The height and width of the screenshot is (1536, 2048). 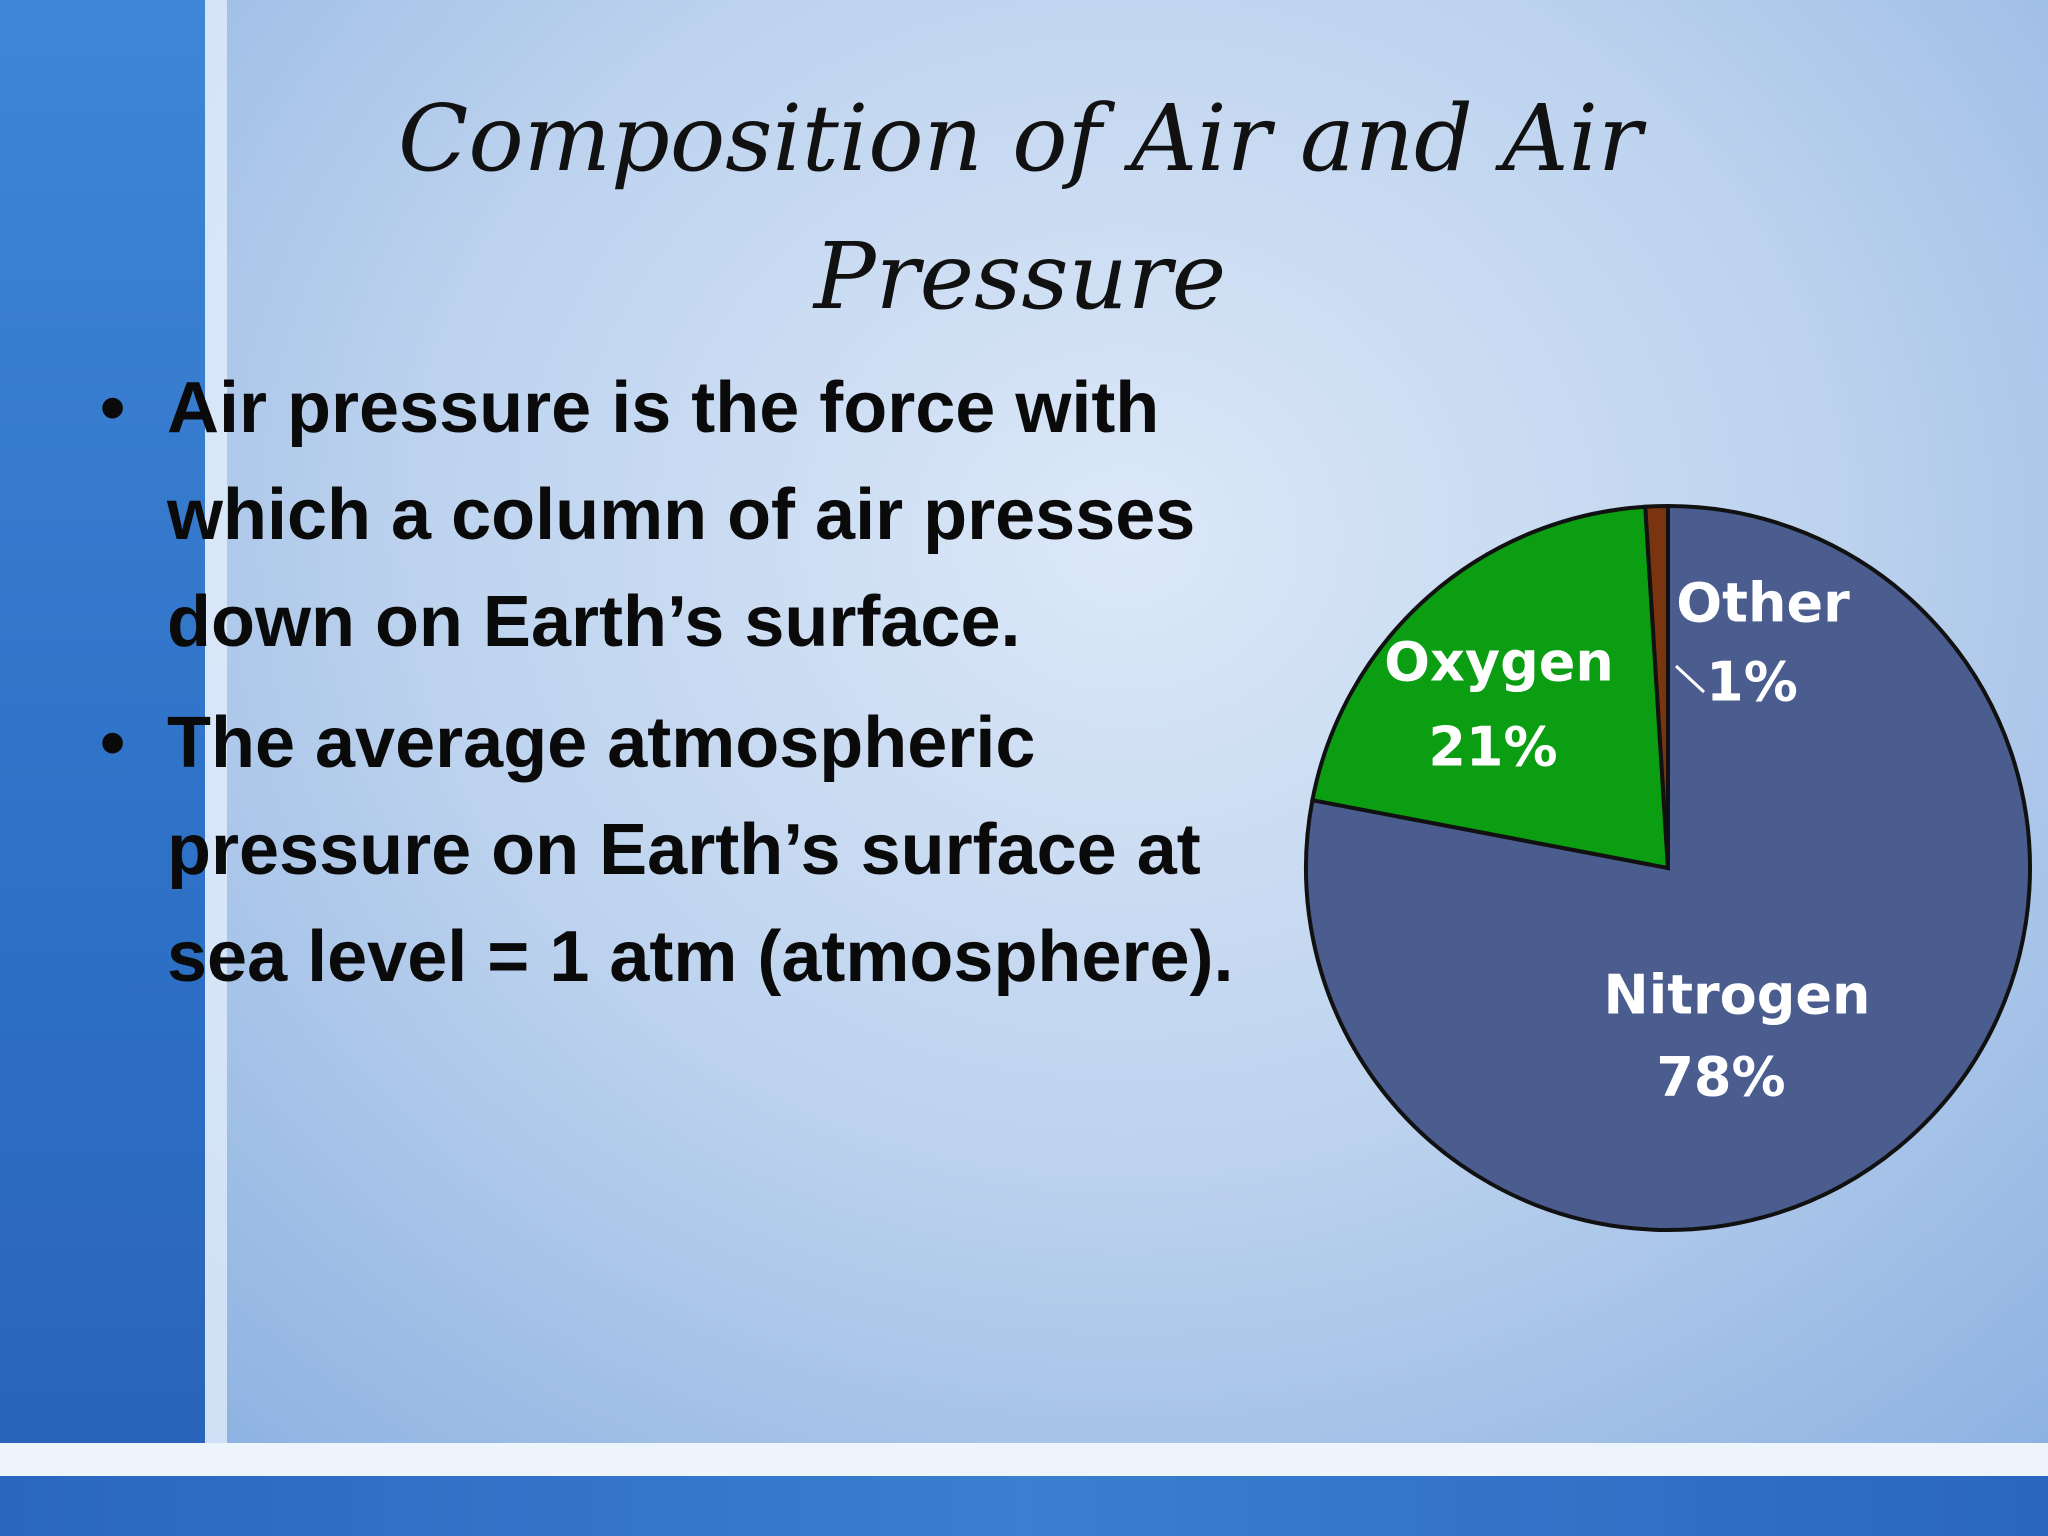 I want to click on slice-label: Nitrogen, so click(x=1737, y=995).